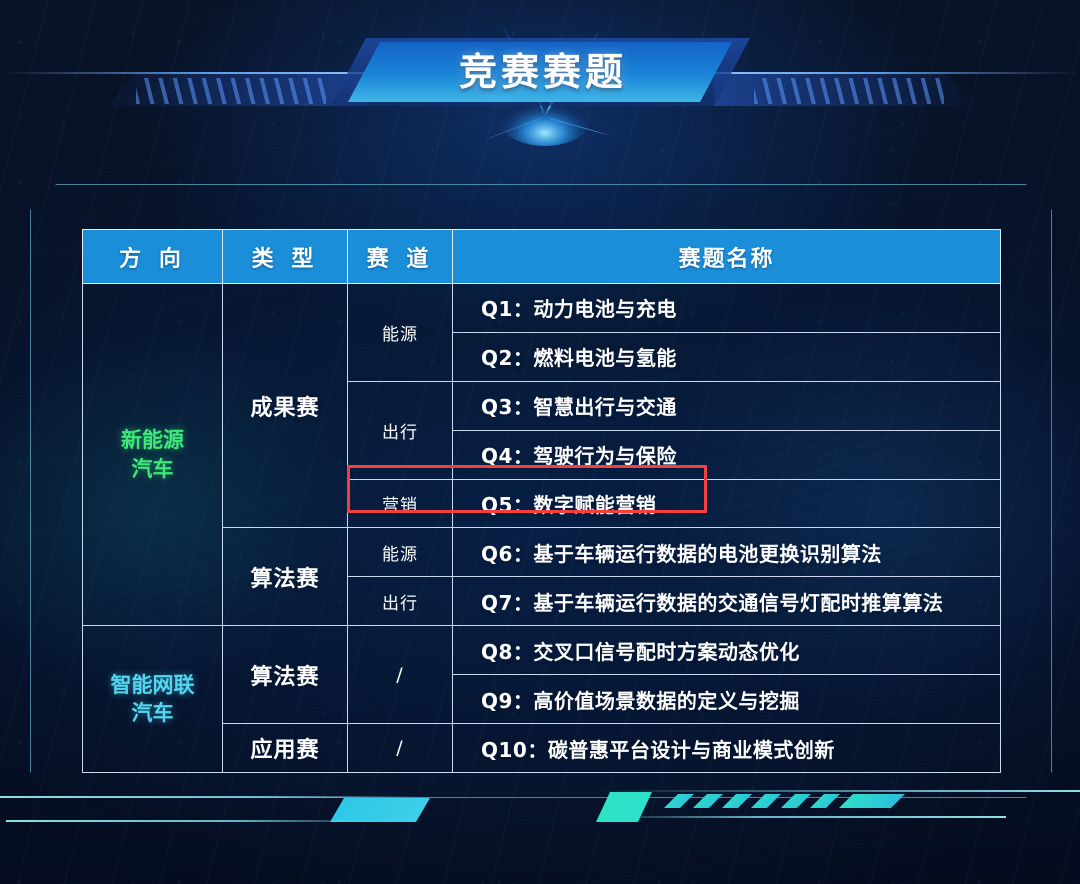  I want to click on table-row: Q9：高价值场景数据的定义与挖掘, so click(542, 699).